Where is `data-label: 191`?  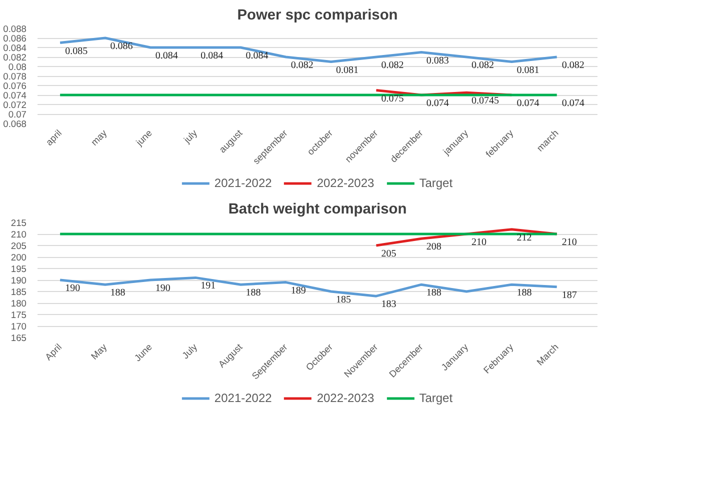 data-label: 191 is located at coordinates (208, 286).